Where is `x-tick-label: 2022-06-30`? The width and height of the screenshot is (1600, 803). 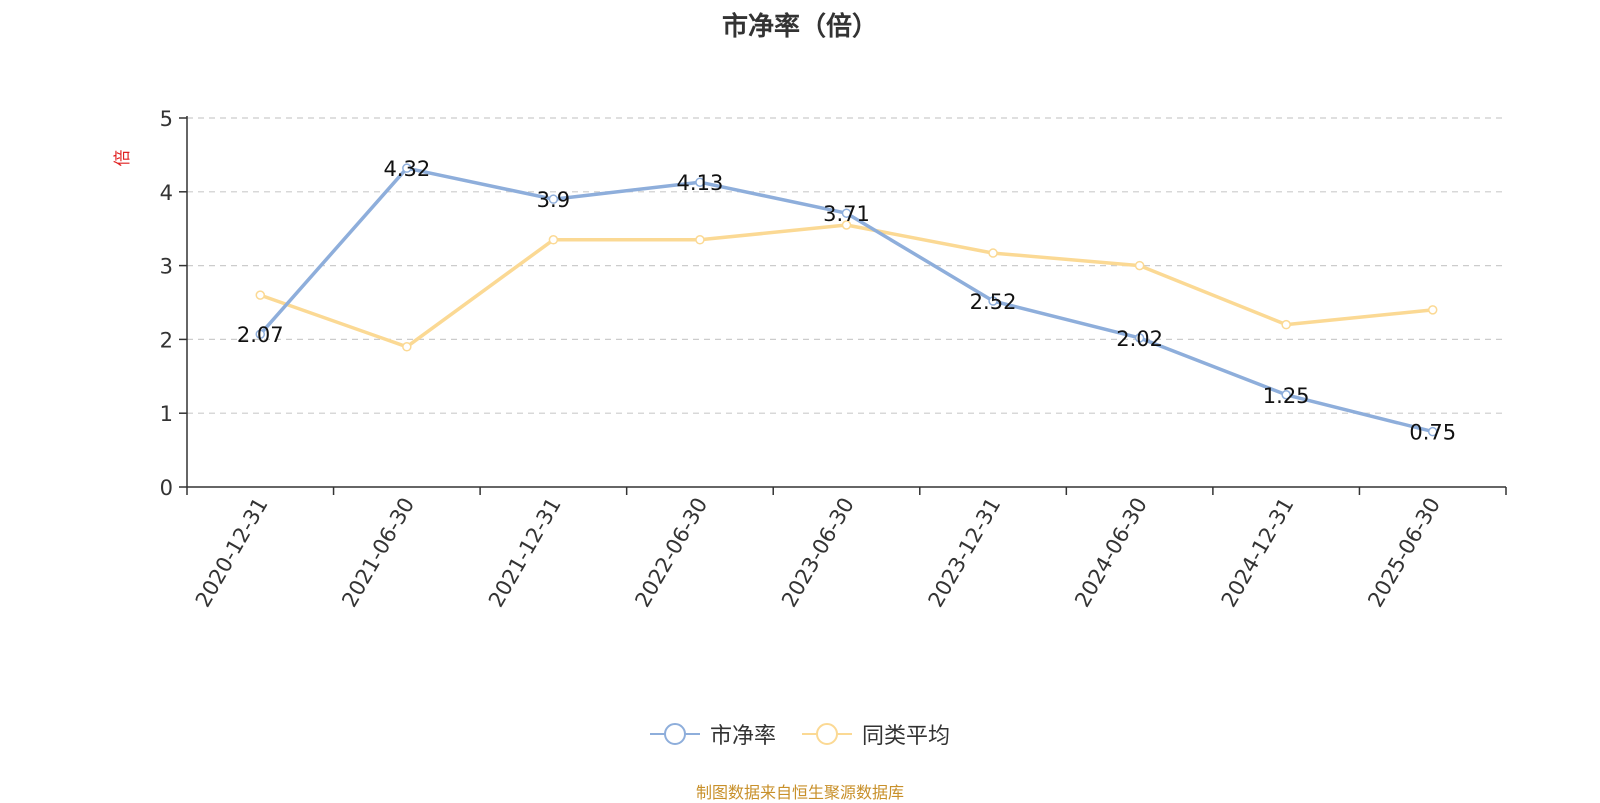
x-tick-label: 2022-06-30 is located at coordinates (671, 553).